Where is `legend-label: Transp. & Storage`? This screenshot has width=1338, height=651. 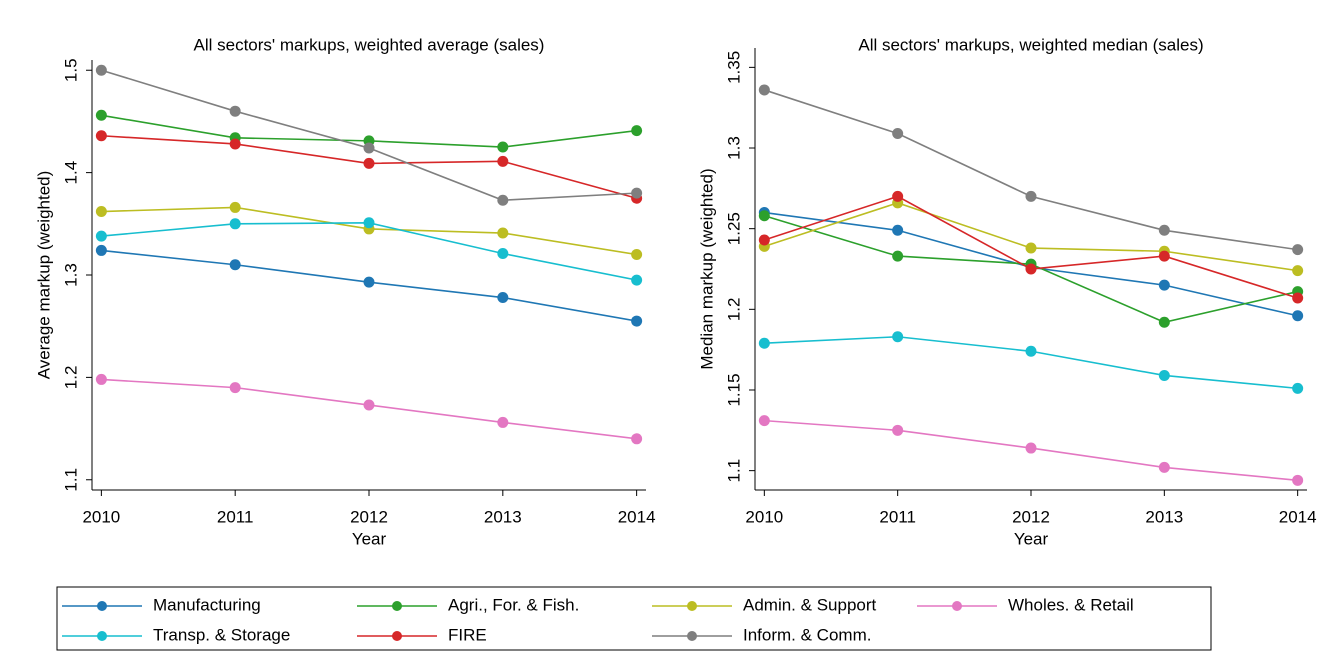
legend-label: Transp. & Storage is located at coordinates (221, 634).